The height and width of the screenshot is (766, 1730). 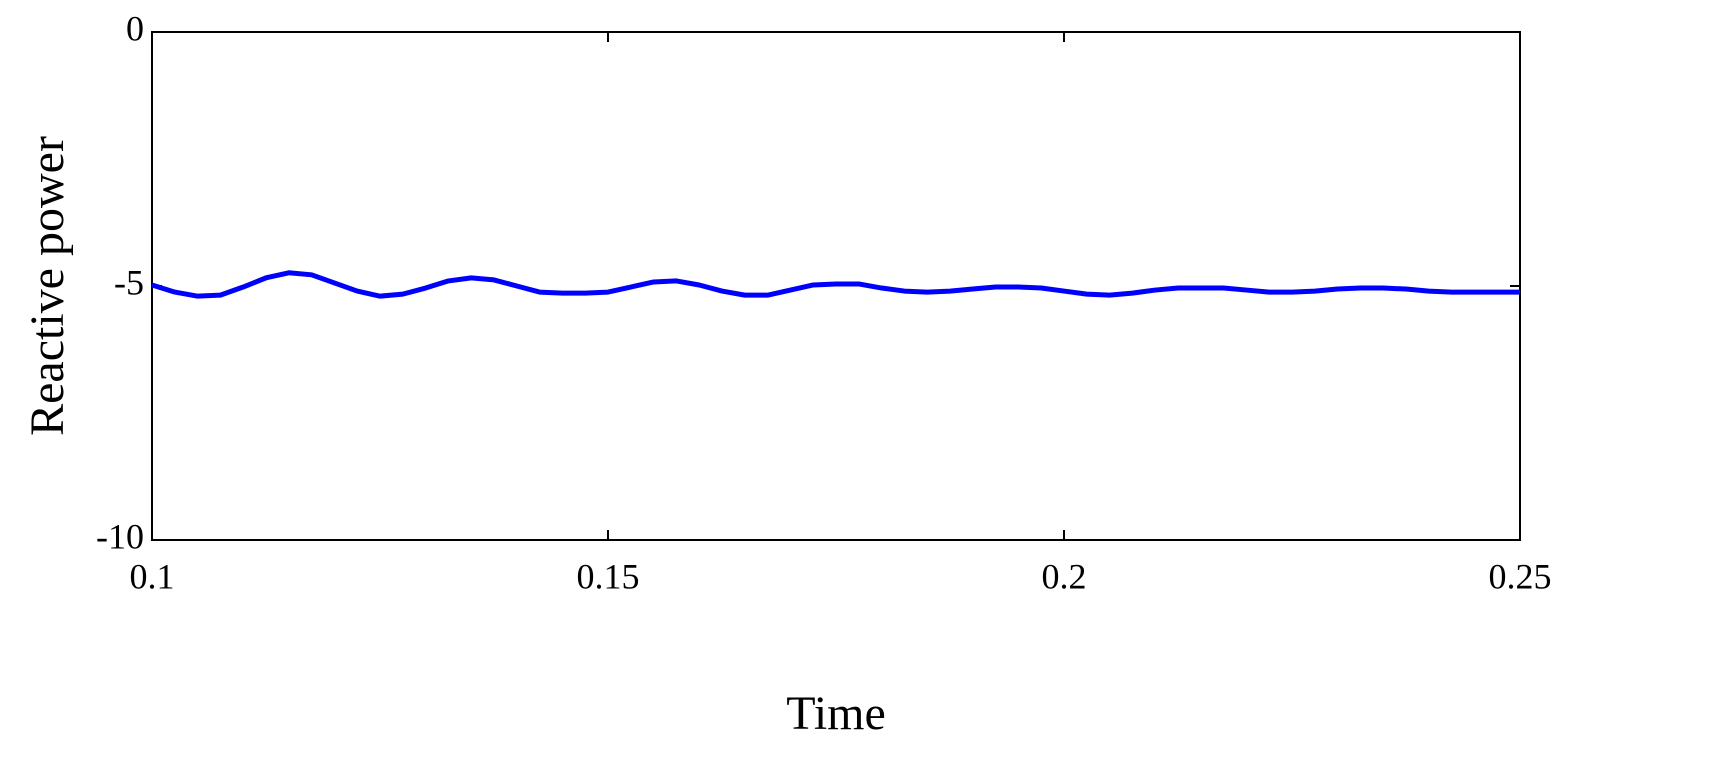 What do you see at coordinates (47, 286) in the screenshot?
I see `y-axis-label: Reactive power` at bounding box center [47, 286].